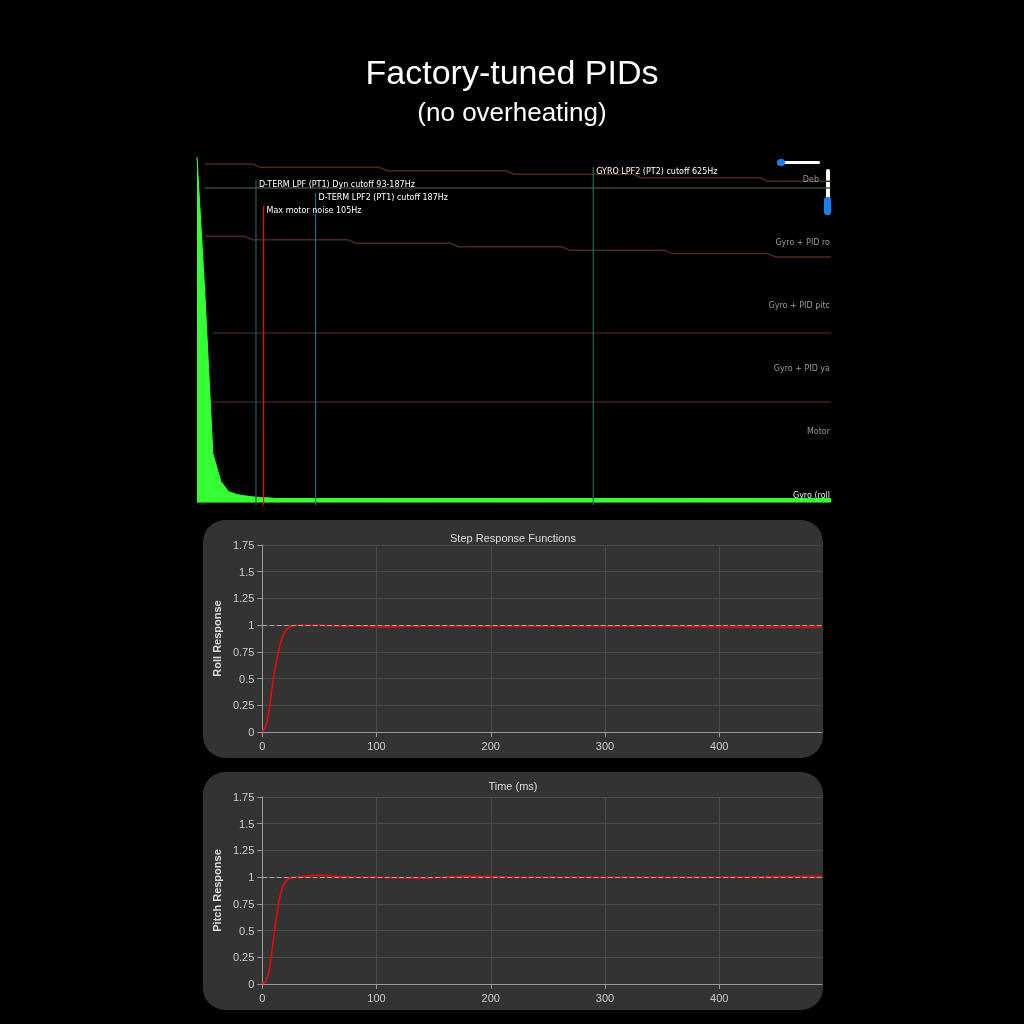 This screenshot has height=1024, width=1024. What do you see at coordinates (802, 369) in the screenshot?
I see `annotation: Gyro + PID ya` at bounding box center [802, 369].